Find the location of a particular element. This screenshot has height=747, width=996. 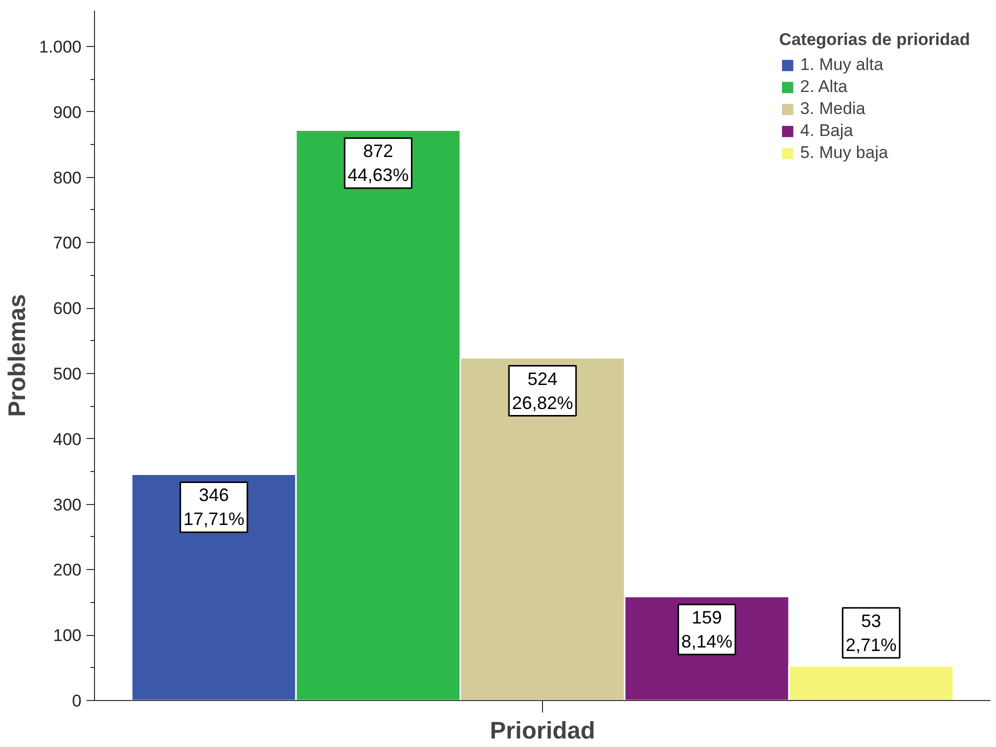

y-tick-label: 1.000 is located at coordinates (60, 46).